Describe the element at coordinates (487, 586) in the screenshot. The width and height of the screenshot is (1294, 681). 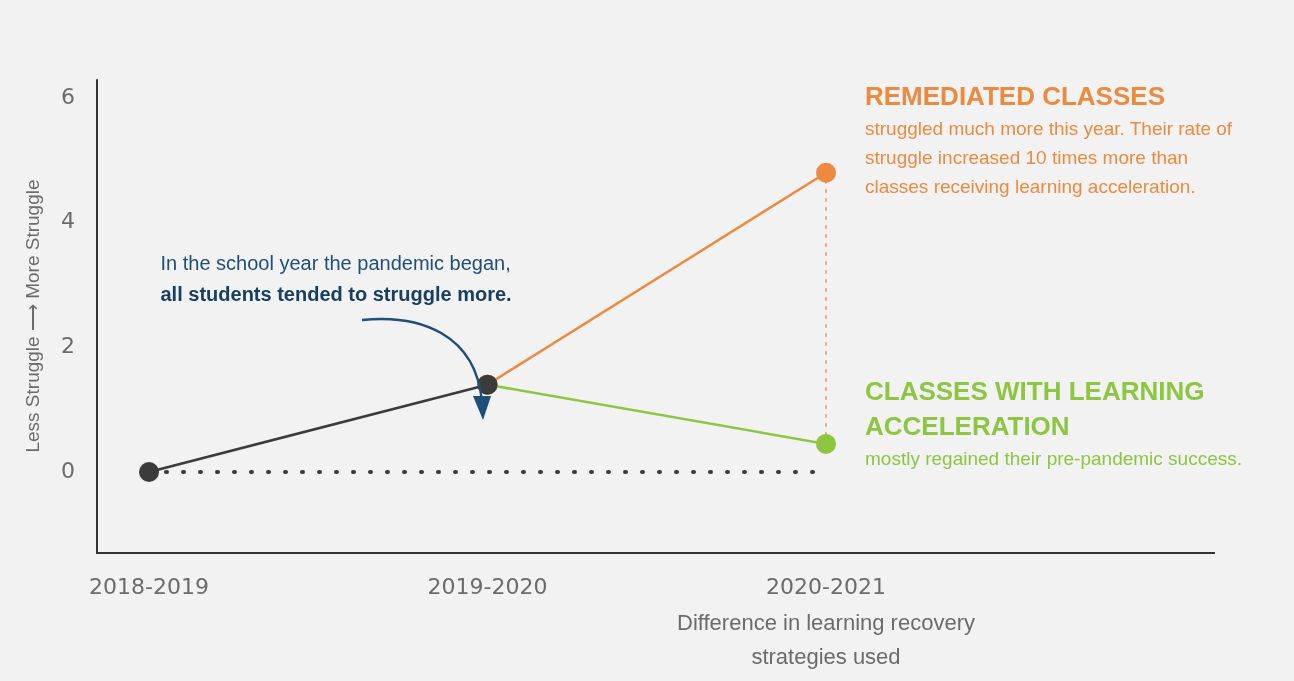
I see `x-tick-label: 2019-2020` at that location.